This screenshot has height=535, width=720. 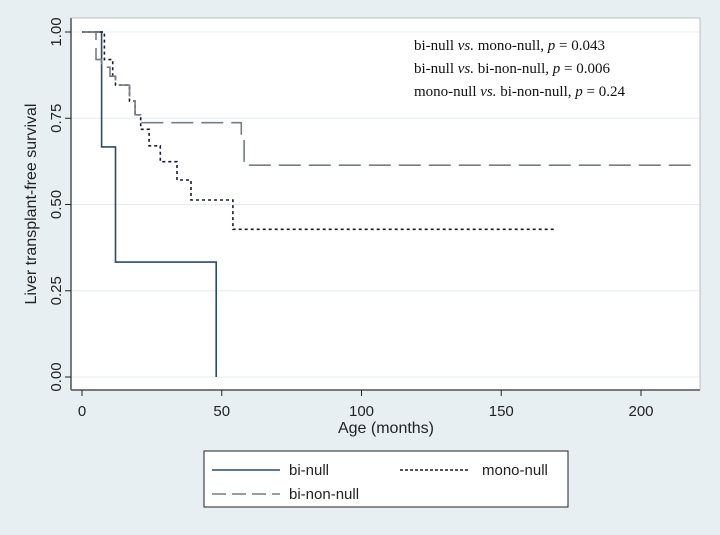 What do you see at coordinates (509, 46) in the screenshot?
I see `p-value-annotation: bi-null vs. mono-null, p = 0.043` at bounding box center [509, 46].